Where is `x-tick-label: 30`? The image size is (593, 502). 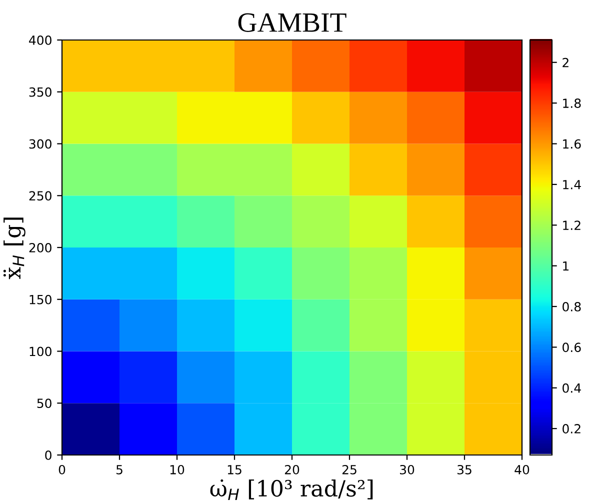
x-tick-label: 30 is located at coordinates (407, 469).